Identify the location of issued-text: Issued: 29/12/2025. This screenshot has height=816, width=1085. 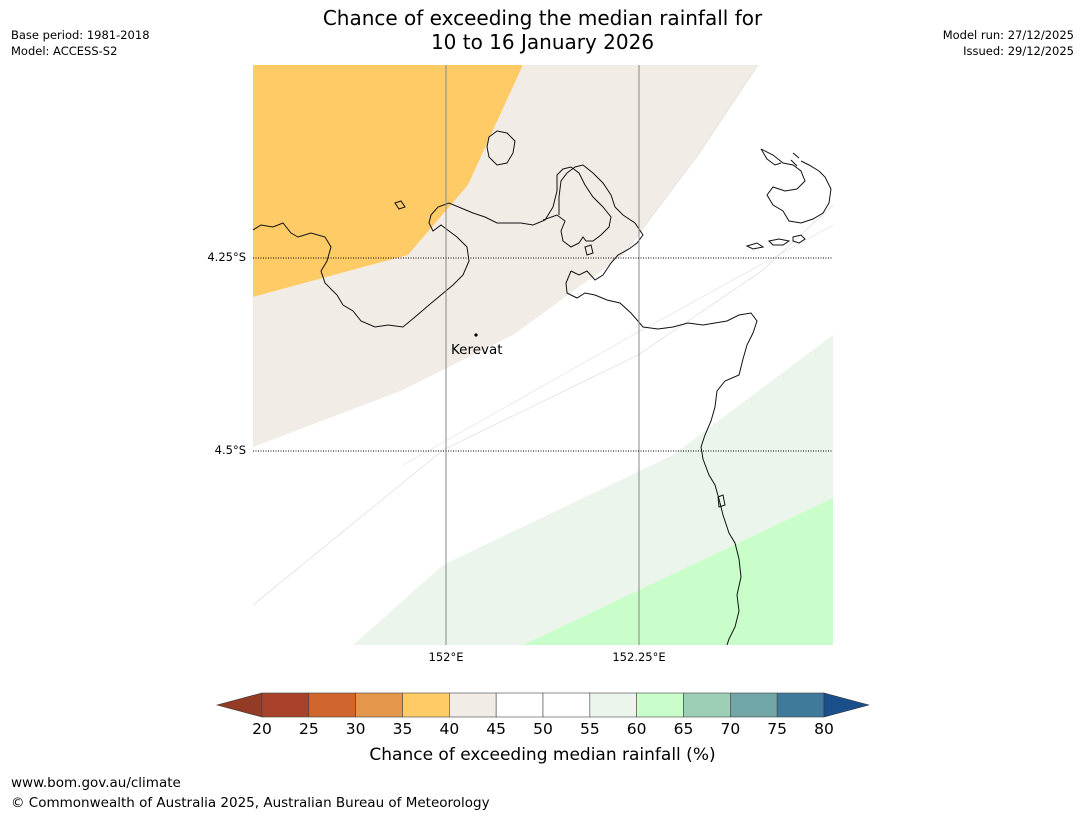
(1018, 51).